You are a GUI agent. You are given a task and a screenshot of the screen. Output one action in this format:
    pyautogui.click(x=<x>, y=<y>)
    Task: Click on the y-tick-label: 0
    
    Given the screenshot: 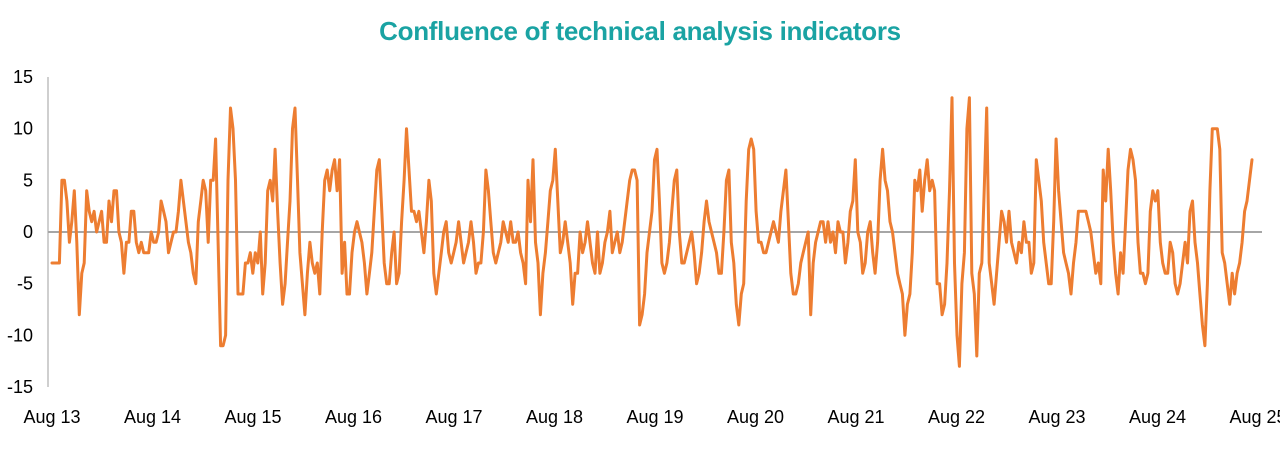 What is the action you would take?
    pyautogui.click(x=28, y=232)
    